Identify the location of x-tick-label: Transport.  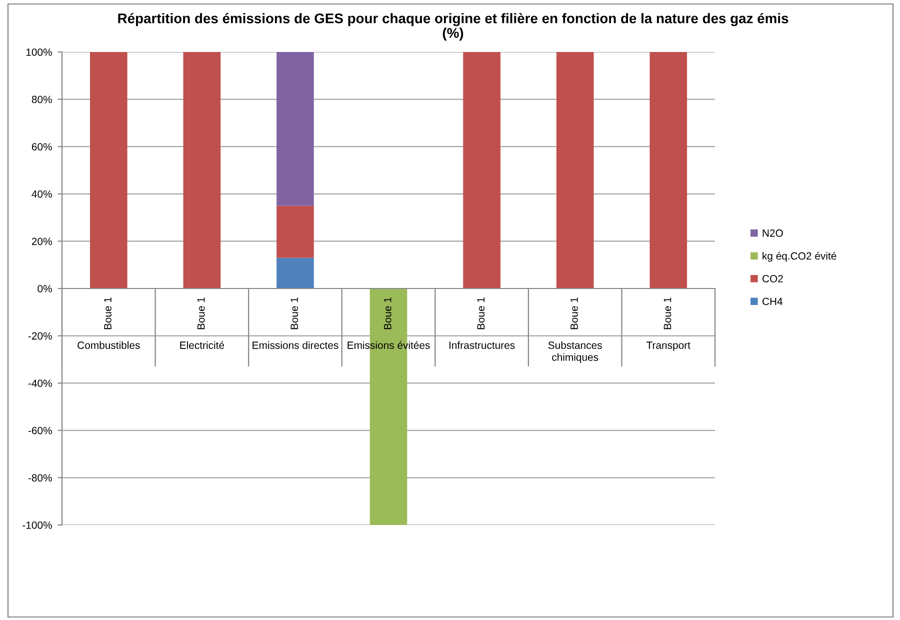
(668, 346).